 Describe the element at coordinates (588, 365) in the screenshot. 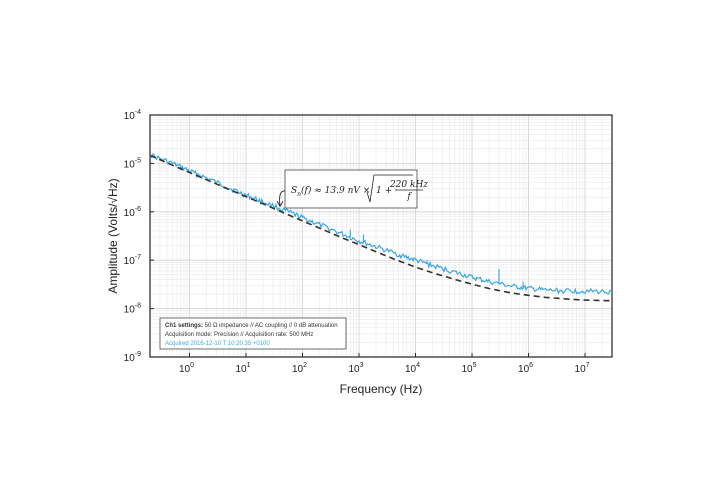

I see `x-tick-exponent: 7` at that location.